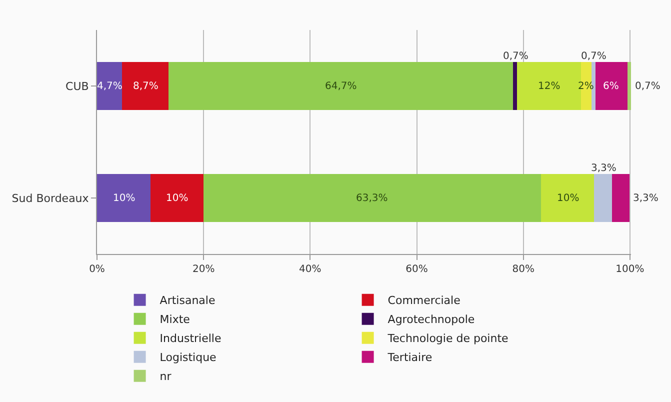 Image resolution: width=671 pixels, height=402 pixels. I want to click on data-label: 6%, so click(611, 86).